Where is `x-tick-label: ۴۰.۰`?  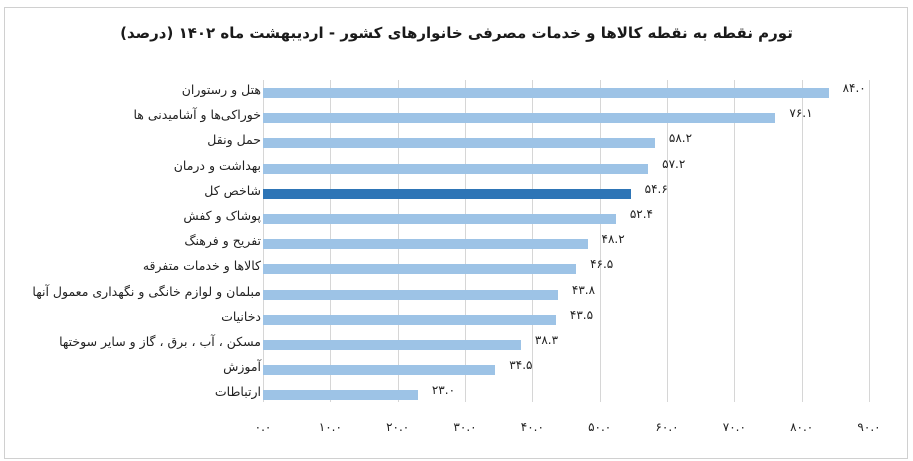 x-tick-label: ۴۰.۰ is located at coordinates (532, 427).